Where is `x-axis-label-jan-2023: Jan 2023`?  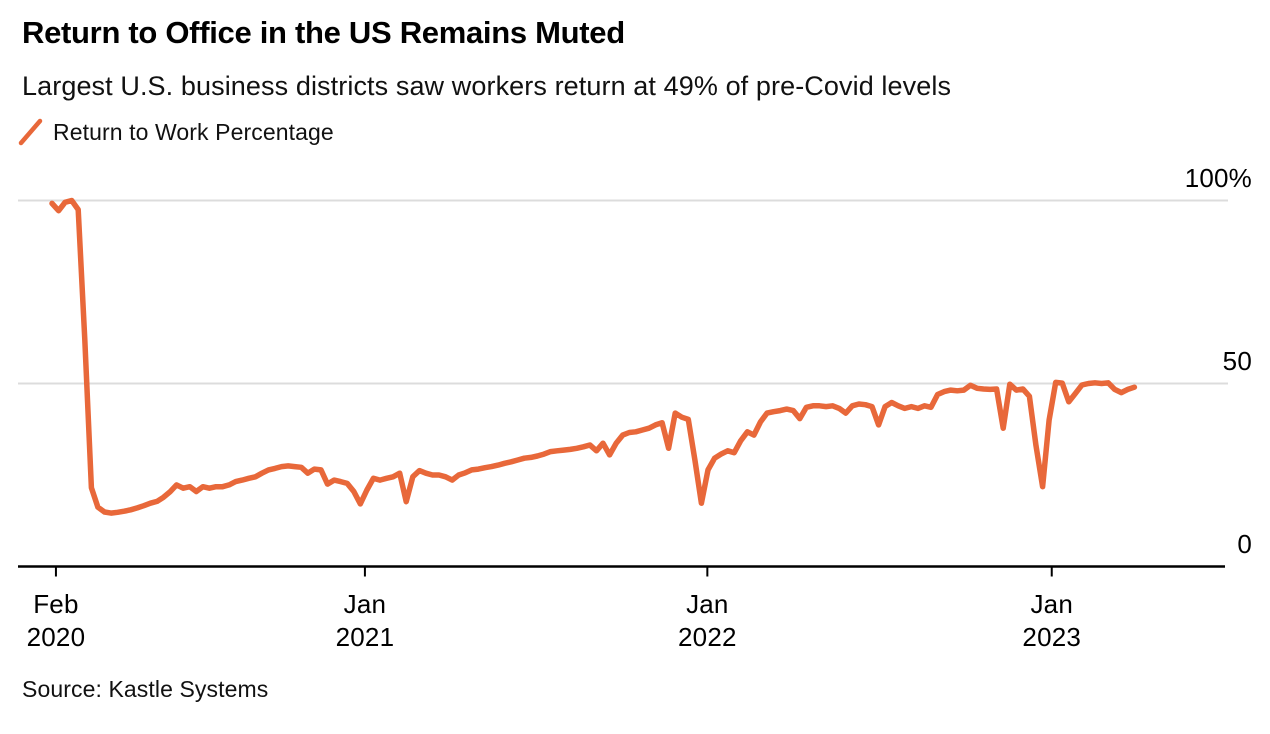 x-axis-label-jan-2023: Jan 2023 is located at coordinates (1051, 621).